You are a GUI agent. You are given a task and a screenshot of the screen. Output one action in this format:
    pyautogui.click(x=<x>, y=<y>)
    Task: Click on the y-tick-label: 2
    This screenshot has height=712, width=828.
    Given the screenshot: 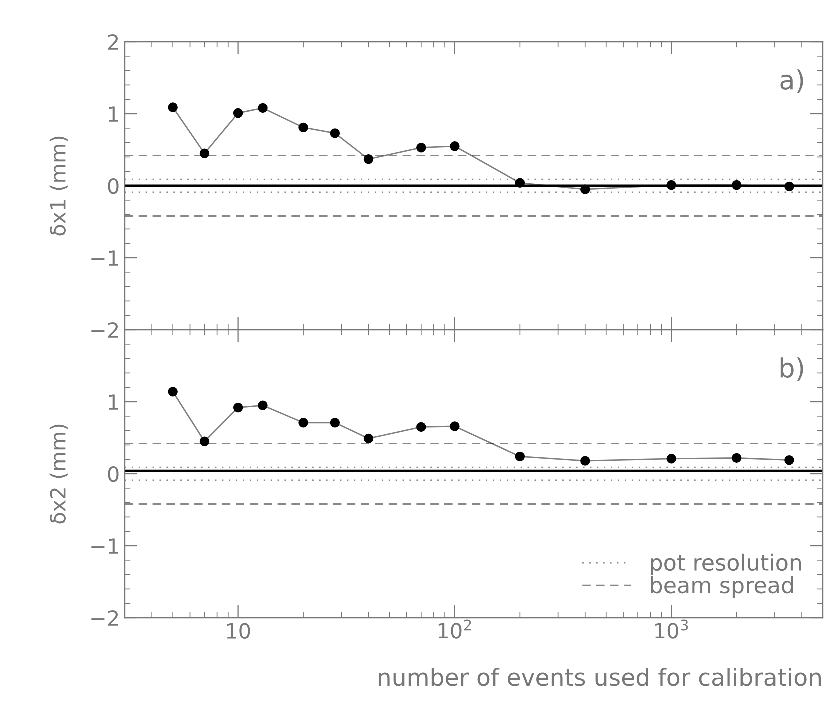 What is the action you would take?
    pyautogui.click(x=113, y=42)
    